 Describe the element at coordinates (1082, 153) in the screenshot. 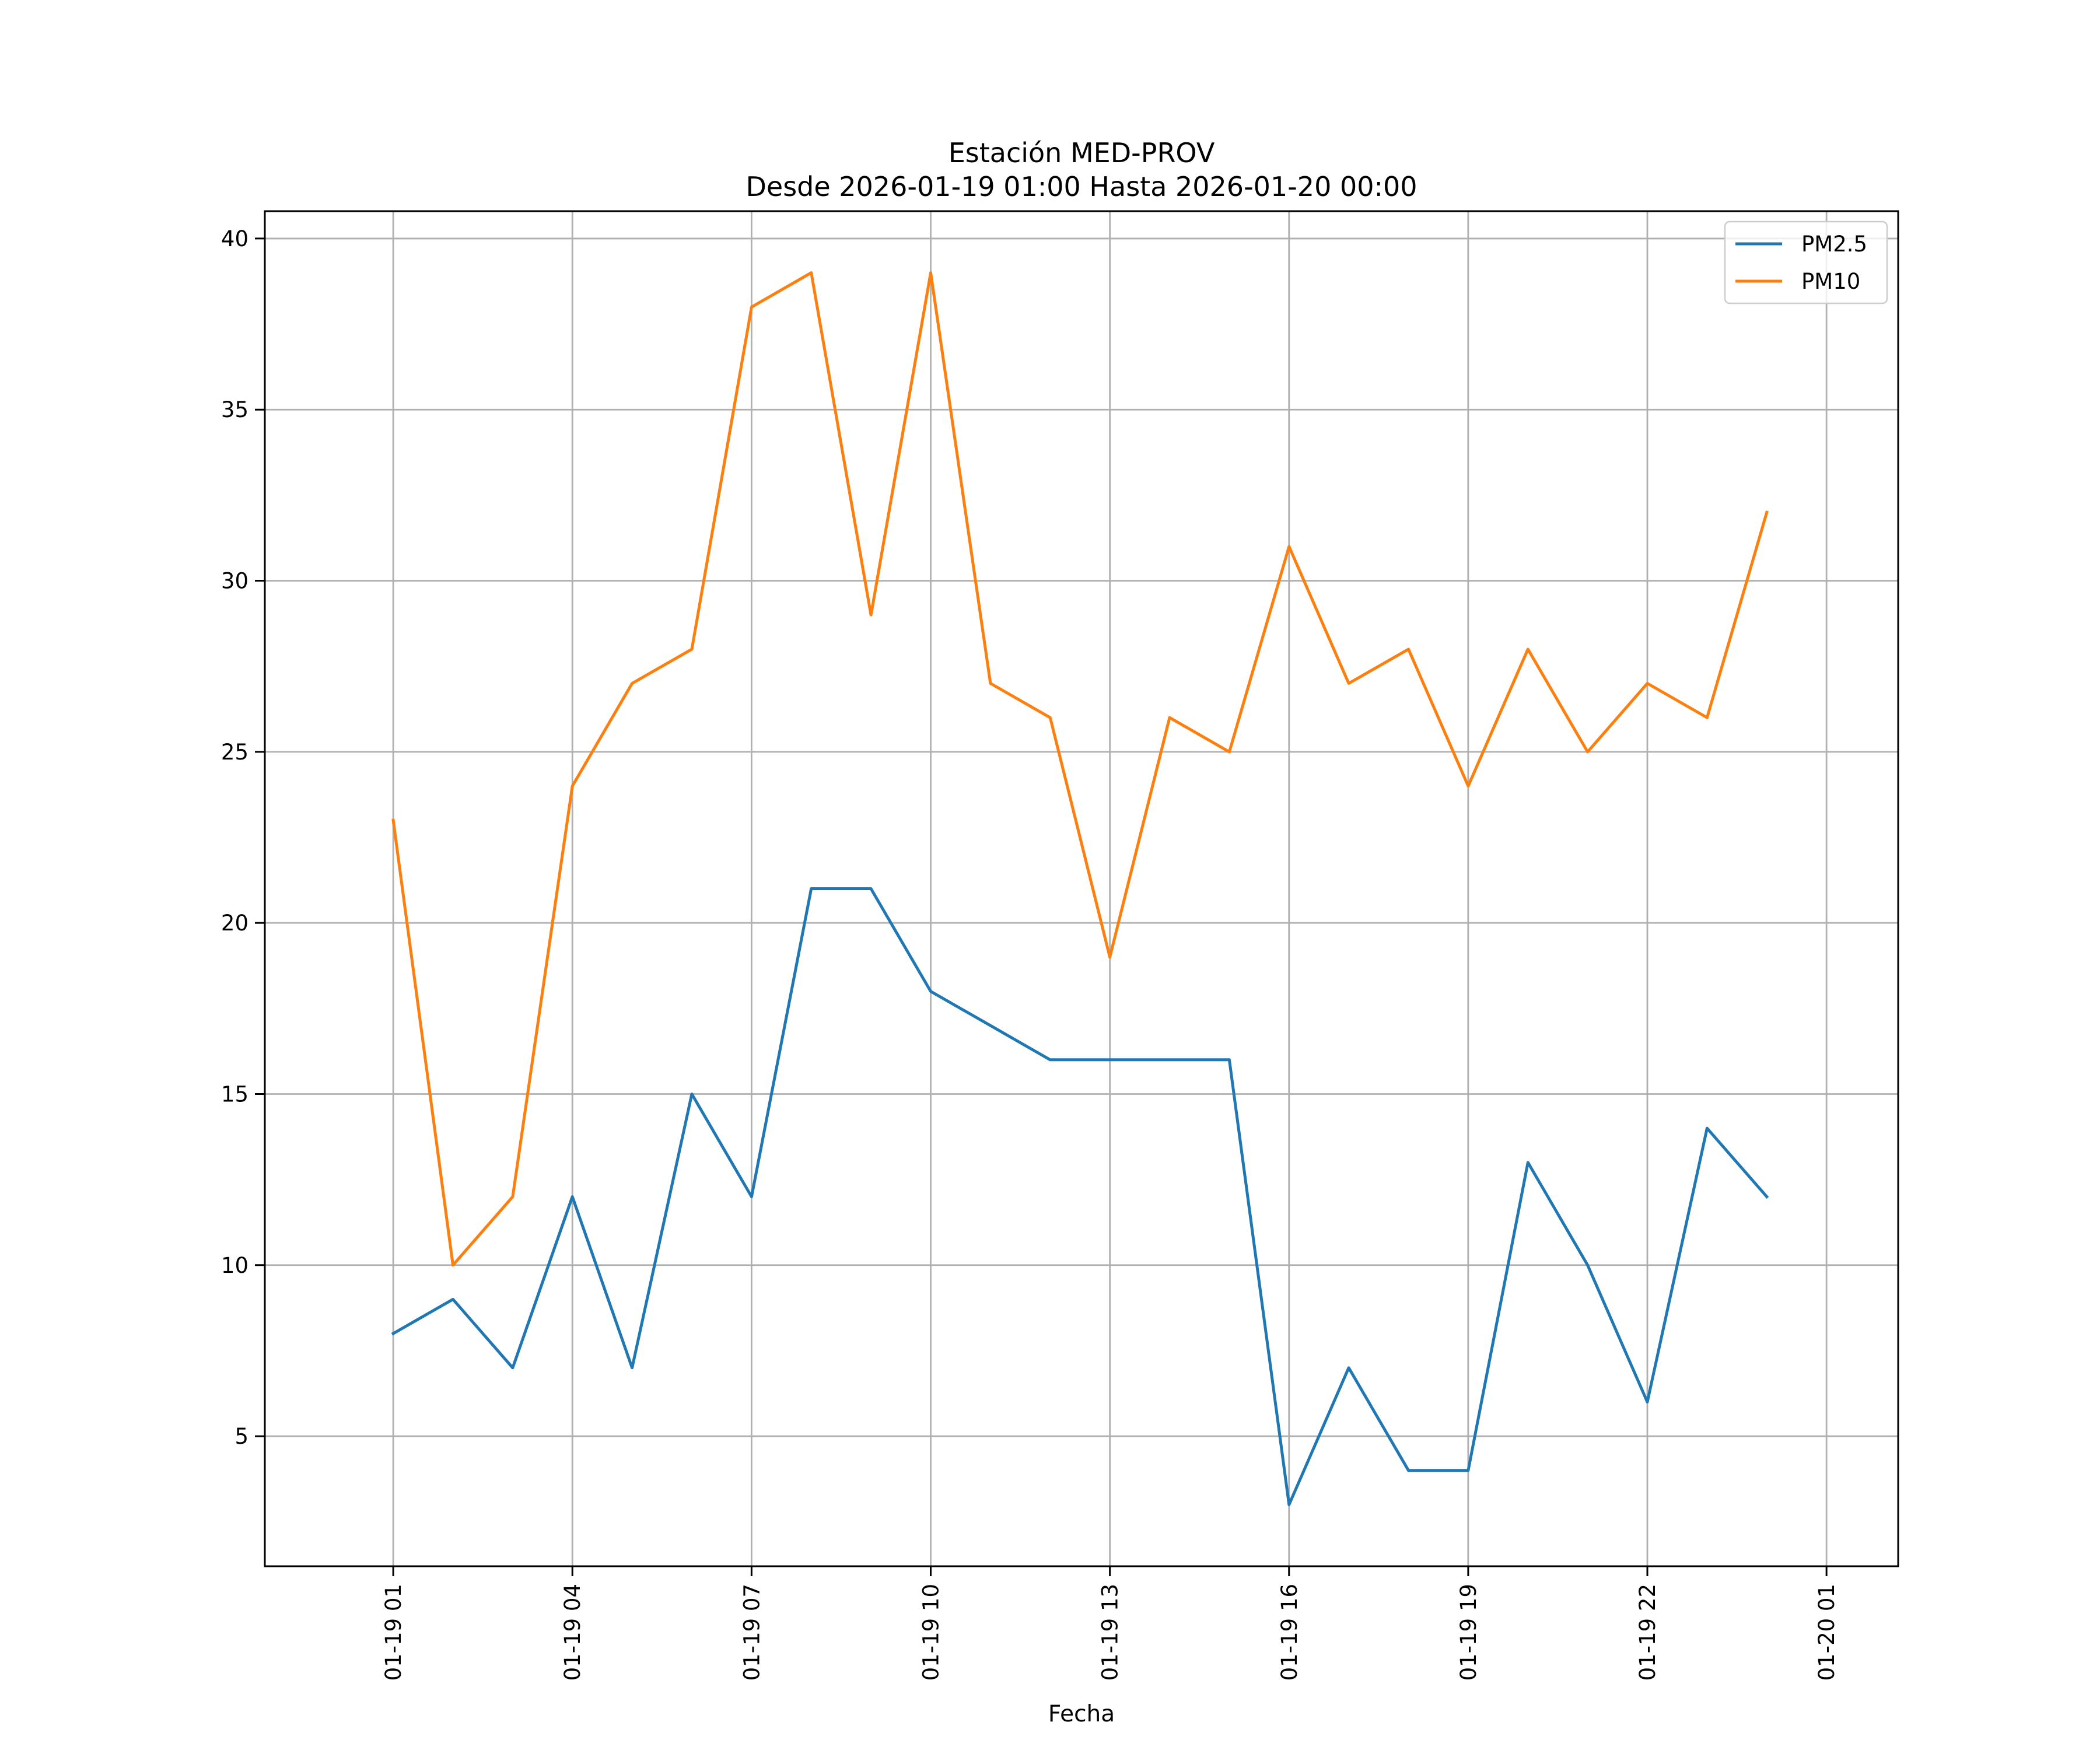

I see `chart-title-line1: Estación MED-PROV` at that location.